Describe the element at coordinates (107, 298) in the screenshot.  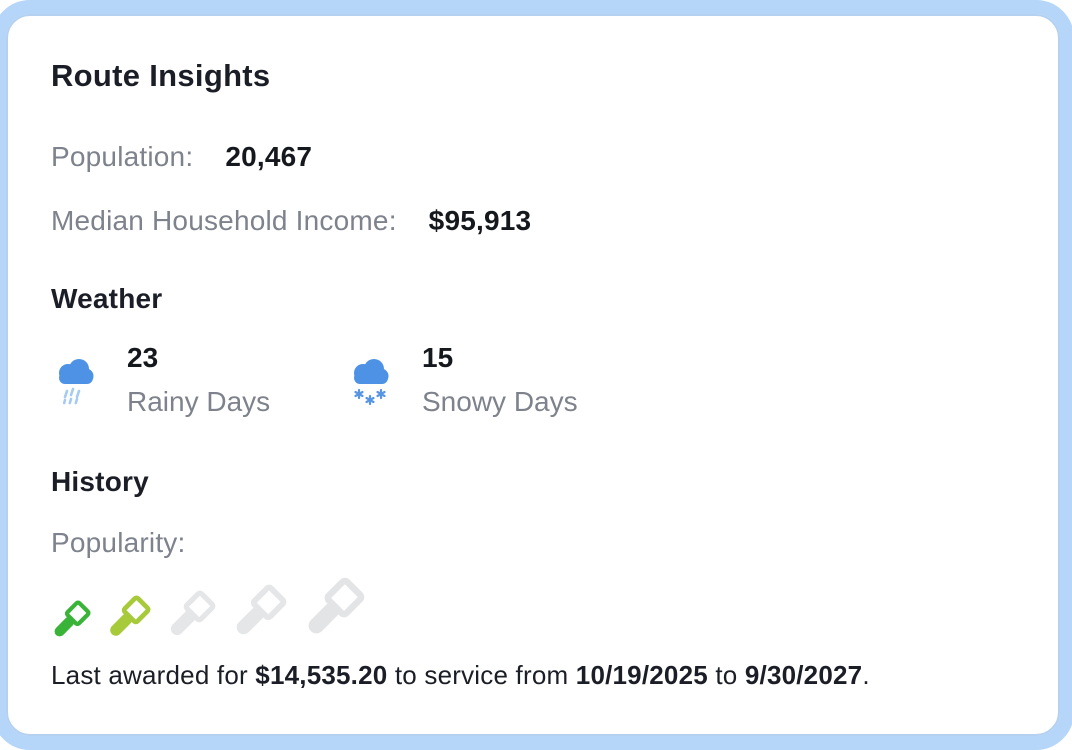
I see `weather-heading: Weather` at that location.